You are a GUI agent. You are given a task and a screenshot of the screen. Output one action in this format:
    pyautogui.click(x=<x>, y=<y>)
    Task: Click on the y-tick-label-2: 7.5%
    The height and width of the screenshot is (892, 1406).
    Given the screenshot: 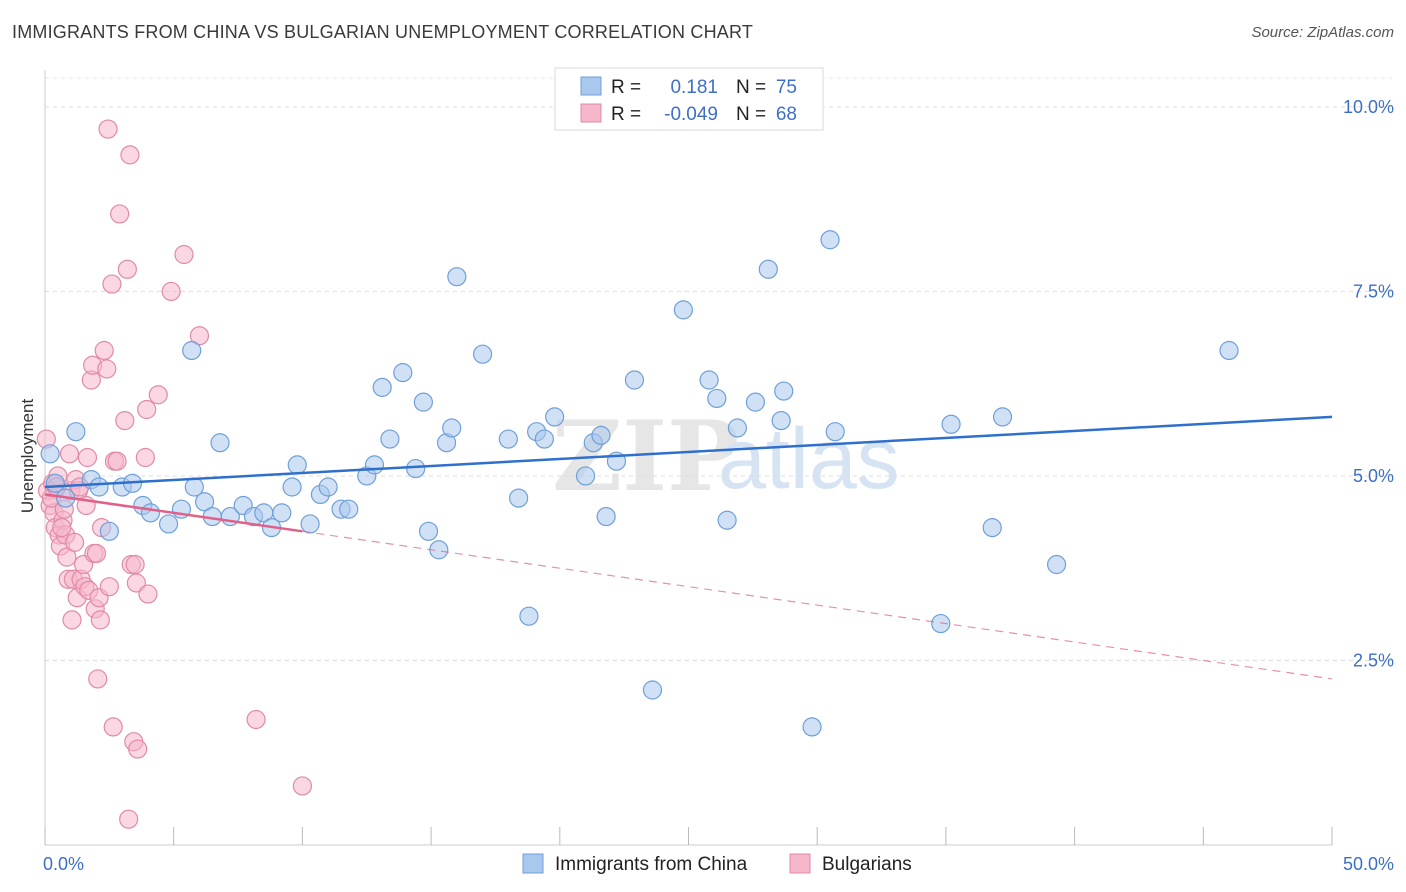 What is the action you would take?
    pyautogui.click(x=1373, y=291)
    